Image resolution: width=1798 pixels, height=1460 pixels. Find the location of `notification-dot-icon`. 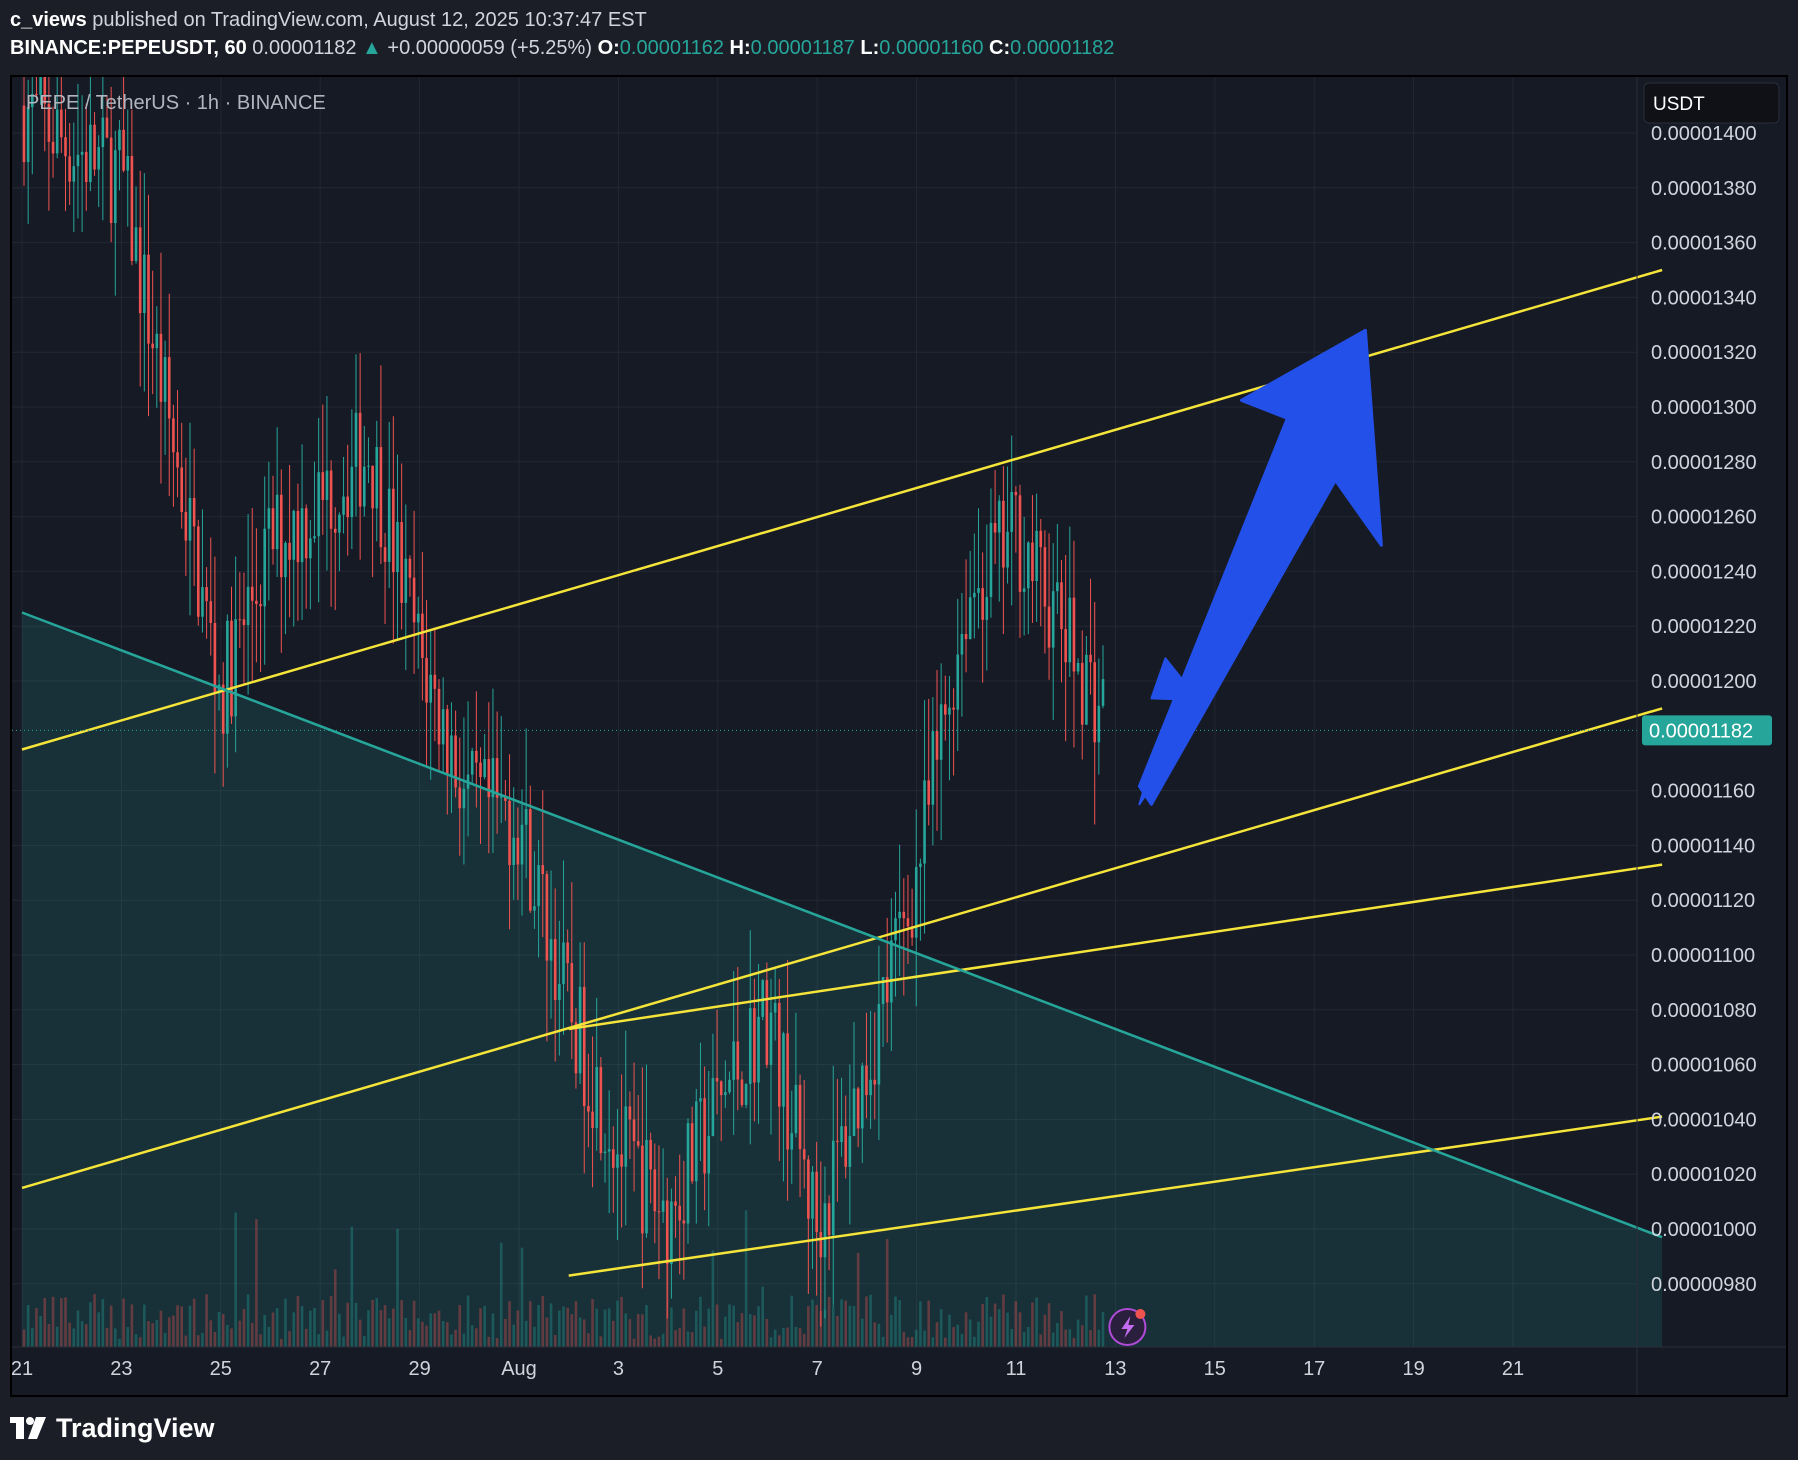

notification-dot-icon is located at coordinates (1140, 1314).